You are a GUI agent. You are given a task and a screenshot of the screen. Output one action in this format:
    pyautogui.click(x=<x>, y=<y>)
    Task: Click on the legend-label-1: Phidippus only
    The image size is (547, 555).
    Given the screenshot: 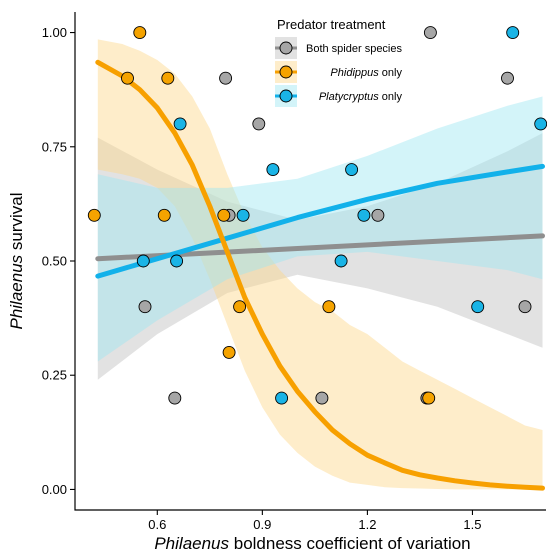 What is the action you would take?
    pyautogui.click(x=366, y=73)
    